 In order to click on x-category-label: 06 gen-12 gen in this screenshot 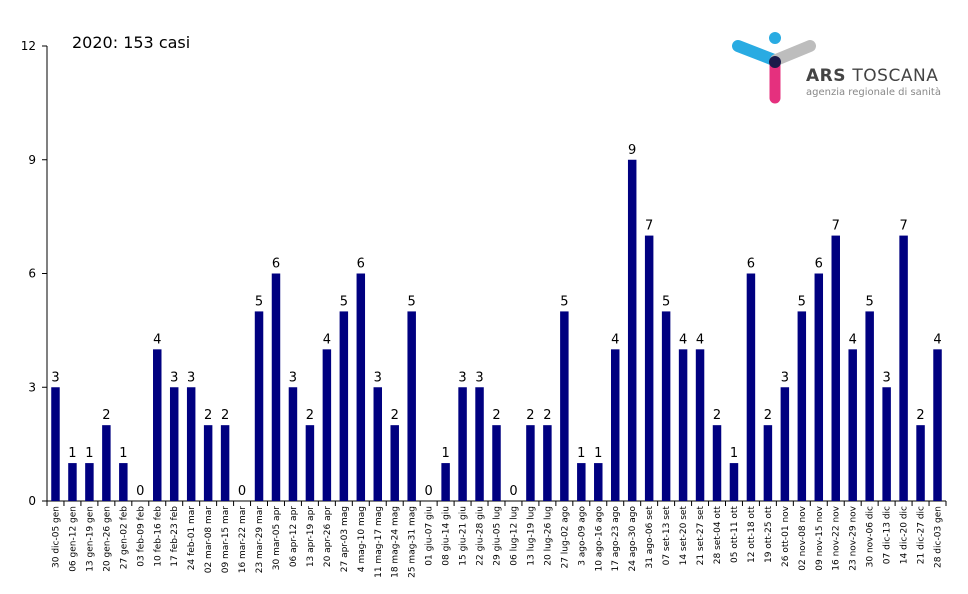, I will do `click(73, 539)`.